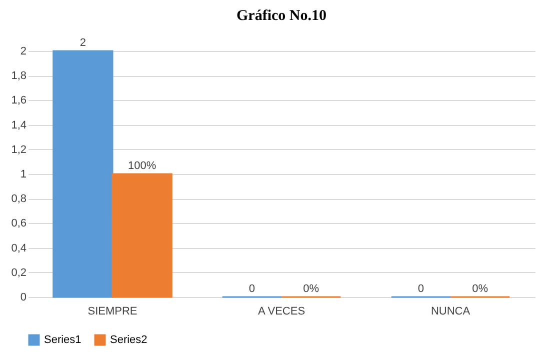 This screenshot has width=555, height=356. I want to click on x-tick-label: NUNCA, so click(450, 312).